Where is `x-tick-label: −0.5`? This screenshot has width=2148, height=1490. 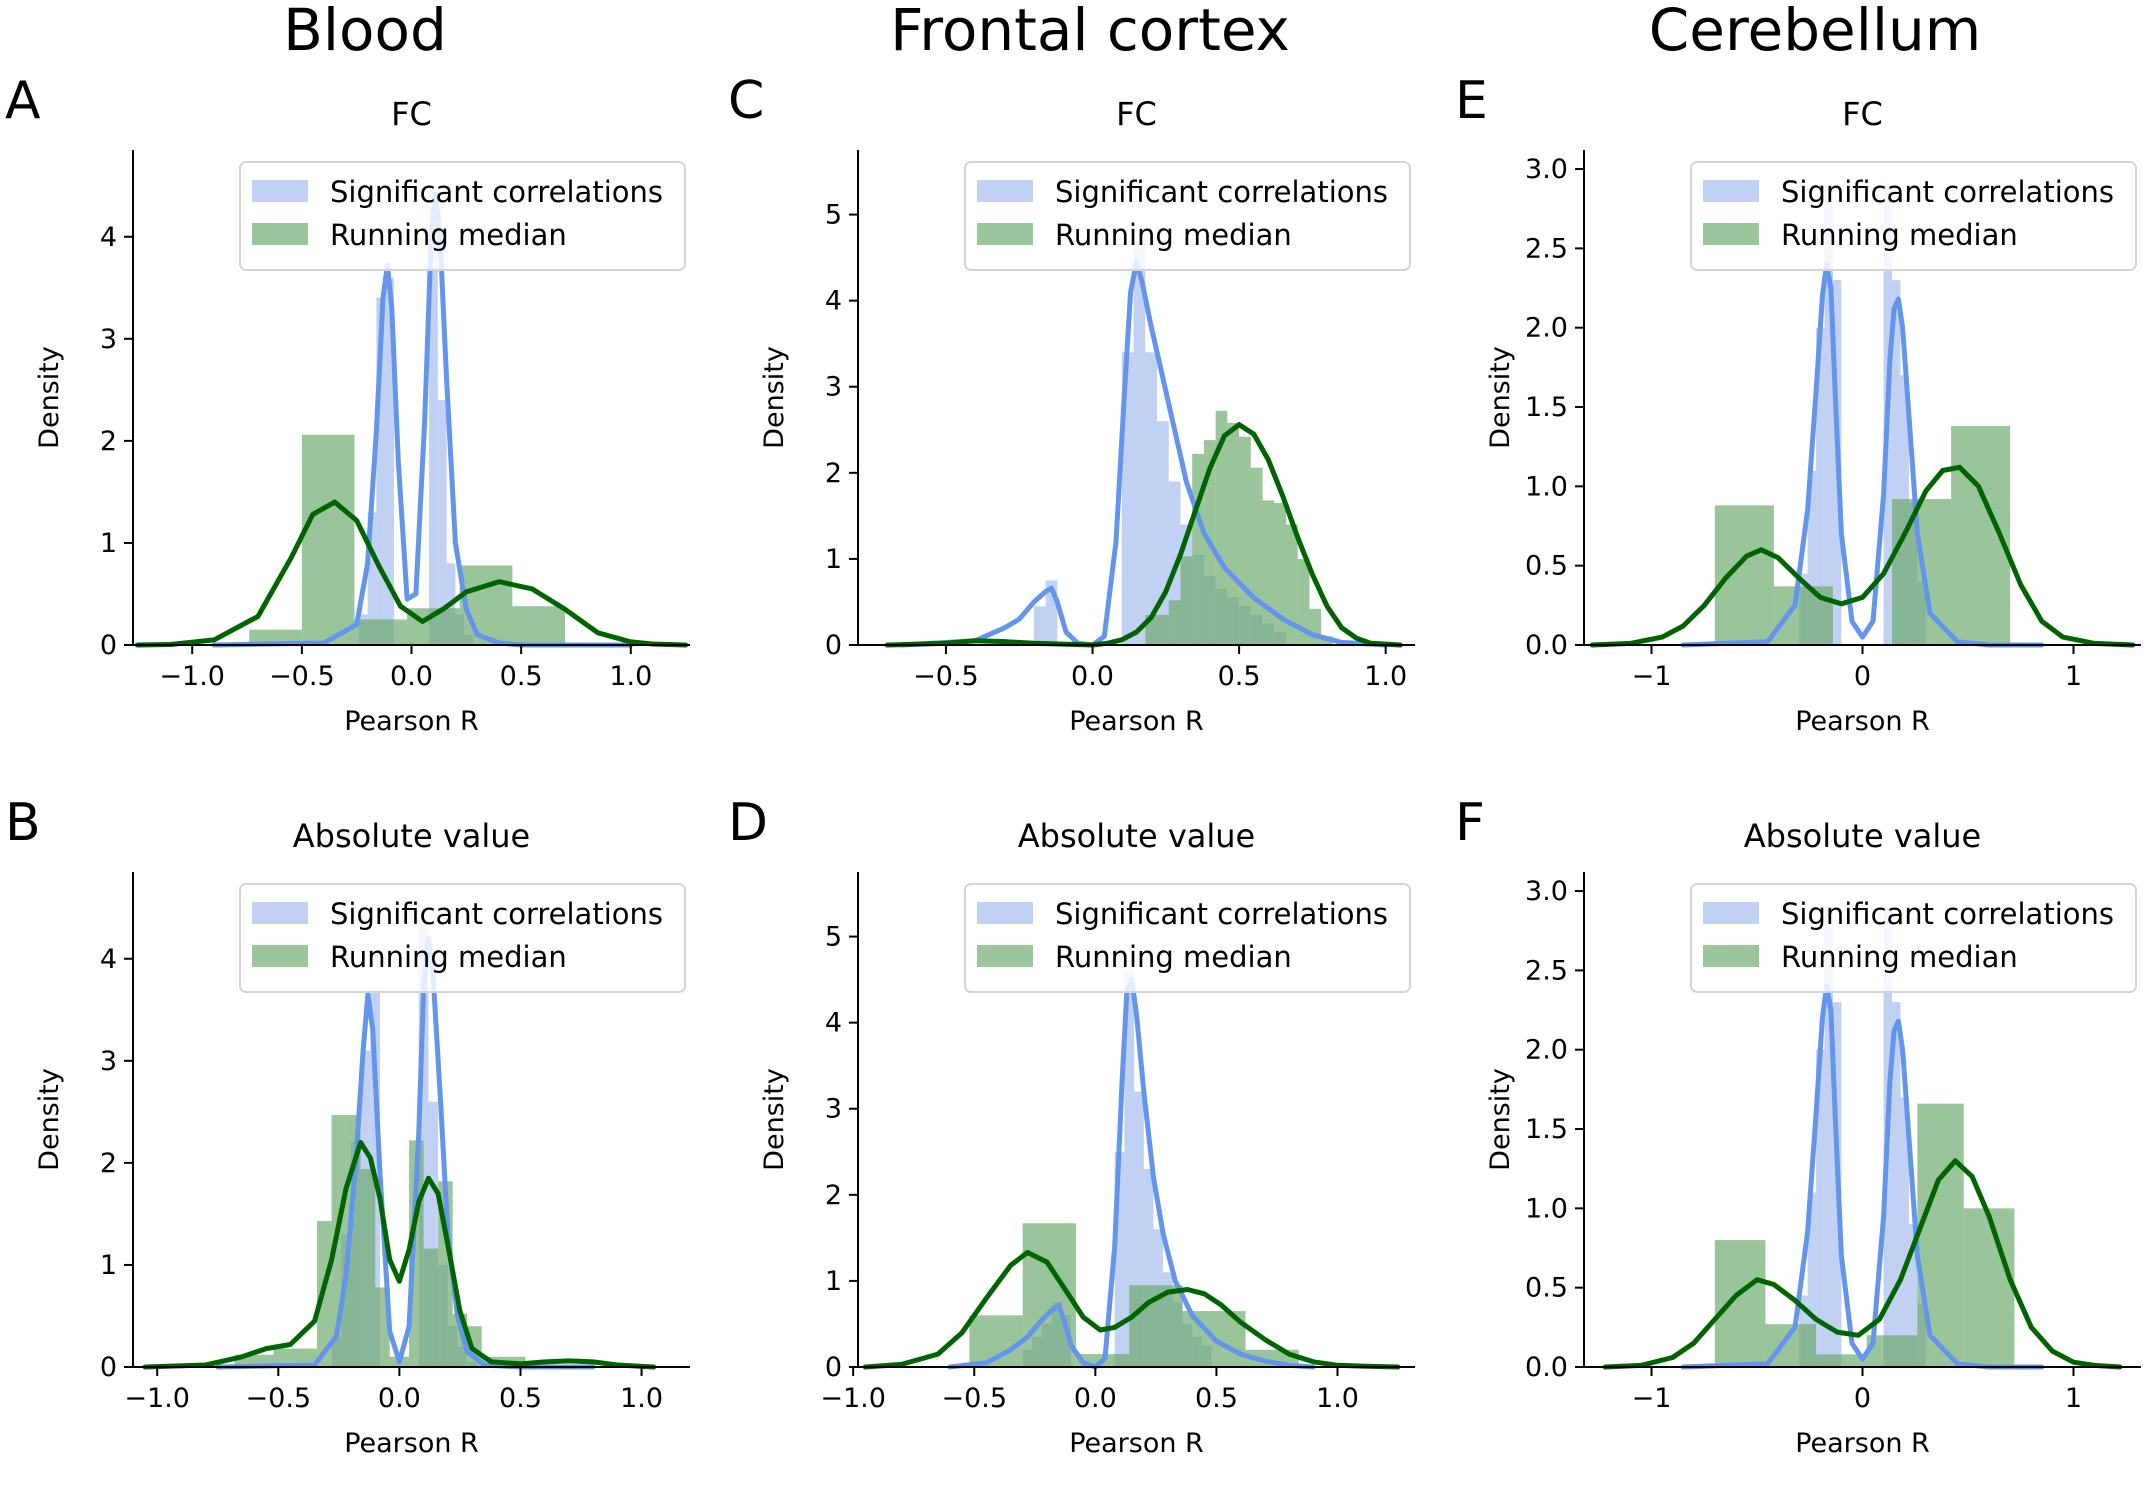
x-tick-label: −0.5 is located at coordinates (302, 676).